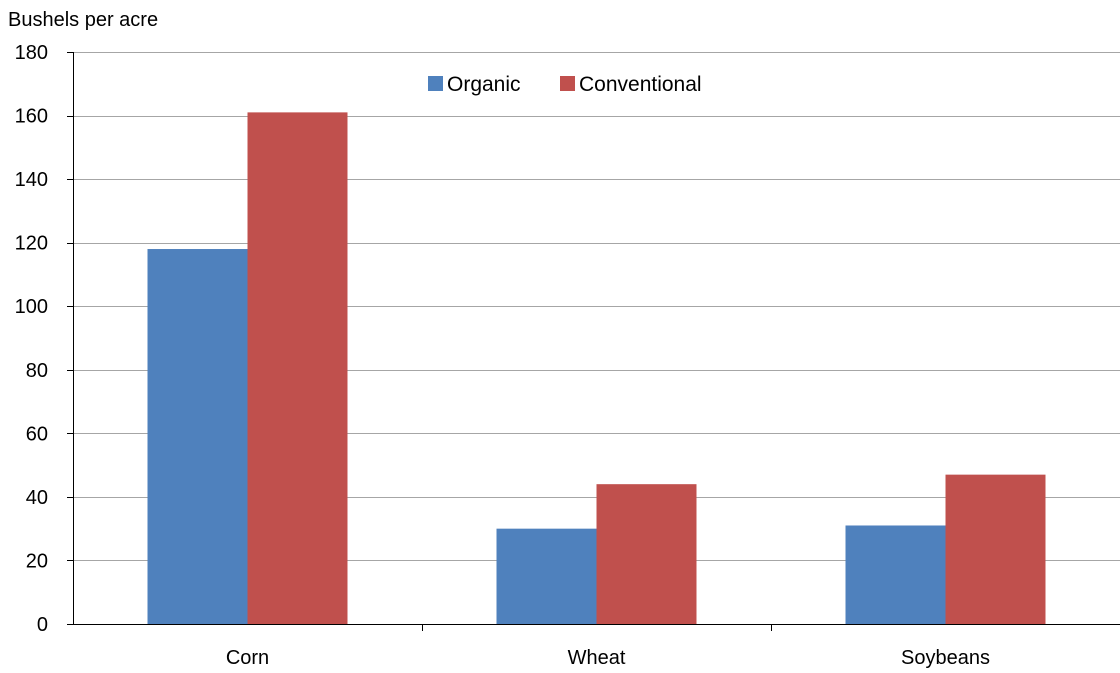 Image resolution: width=1120 pixels, height=673 pixels. What do you see at coordinates (31, 180) in the screenshot?
I see `y-tick-label: 140` at bounding box center [31, 180].